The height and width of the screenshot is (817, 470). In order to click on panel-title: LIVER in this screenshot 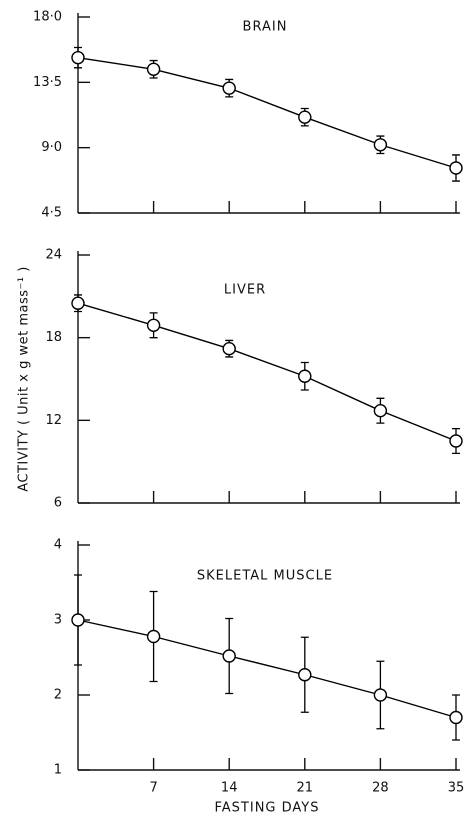, I will do `click(245, 290)`.